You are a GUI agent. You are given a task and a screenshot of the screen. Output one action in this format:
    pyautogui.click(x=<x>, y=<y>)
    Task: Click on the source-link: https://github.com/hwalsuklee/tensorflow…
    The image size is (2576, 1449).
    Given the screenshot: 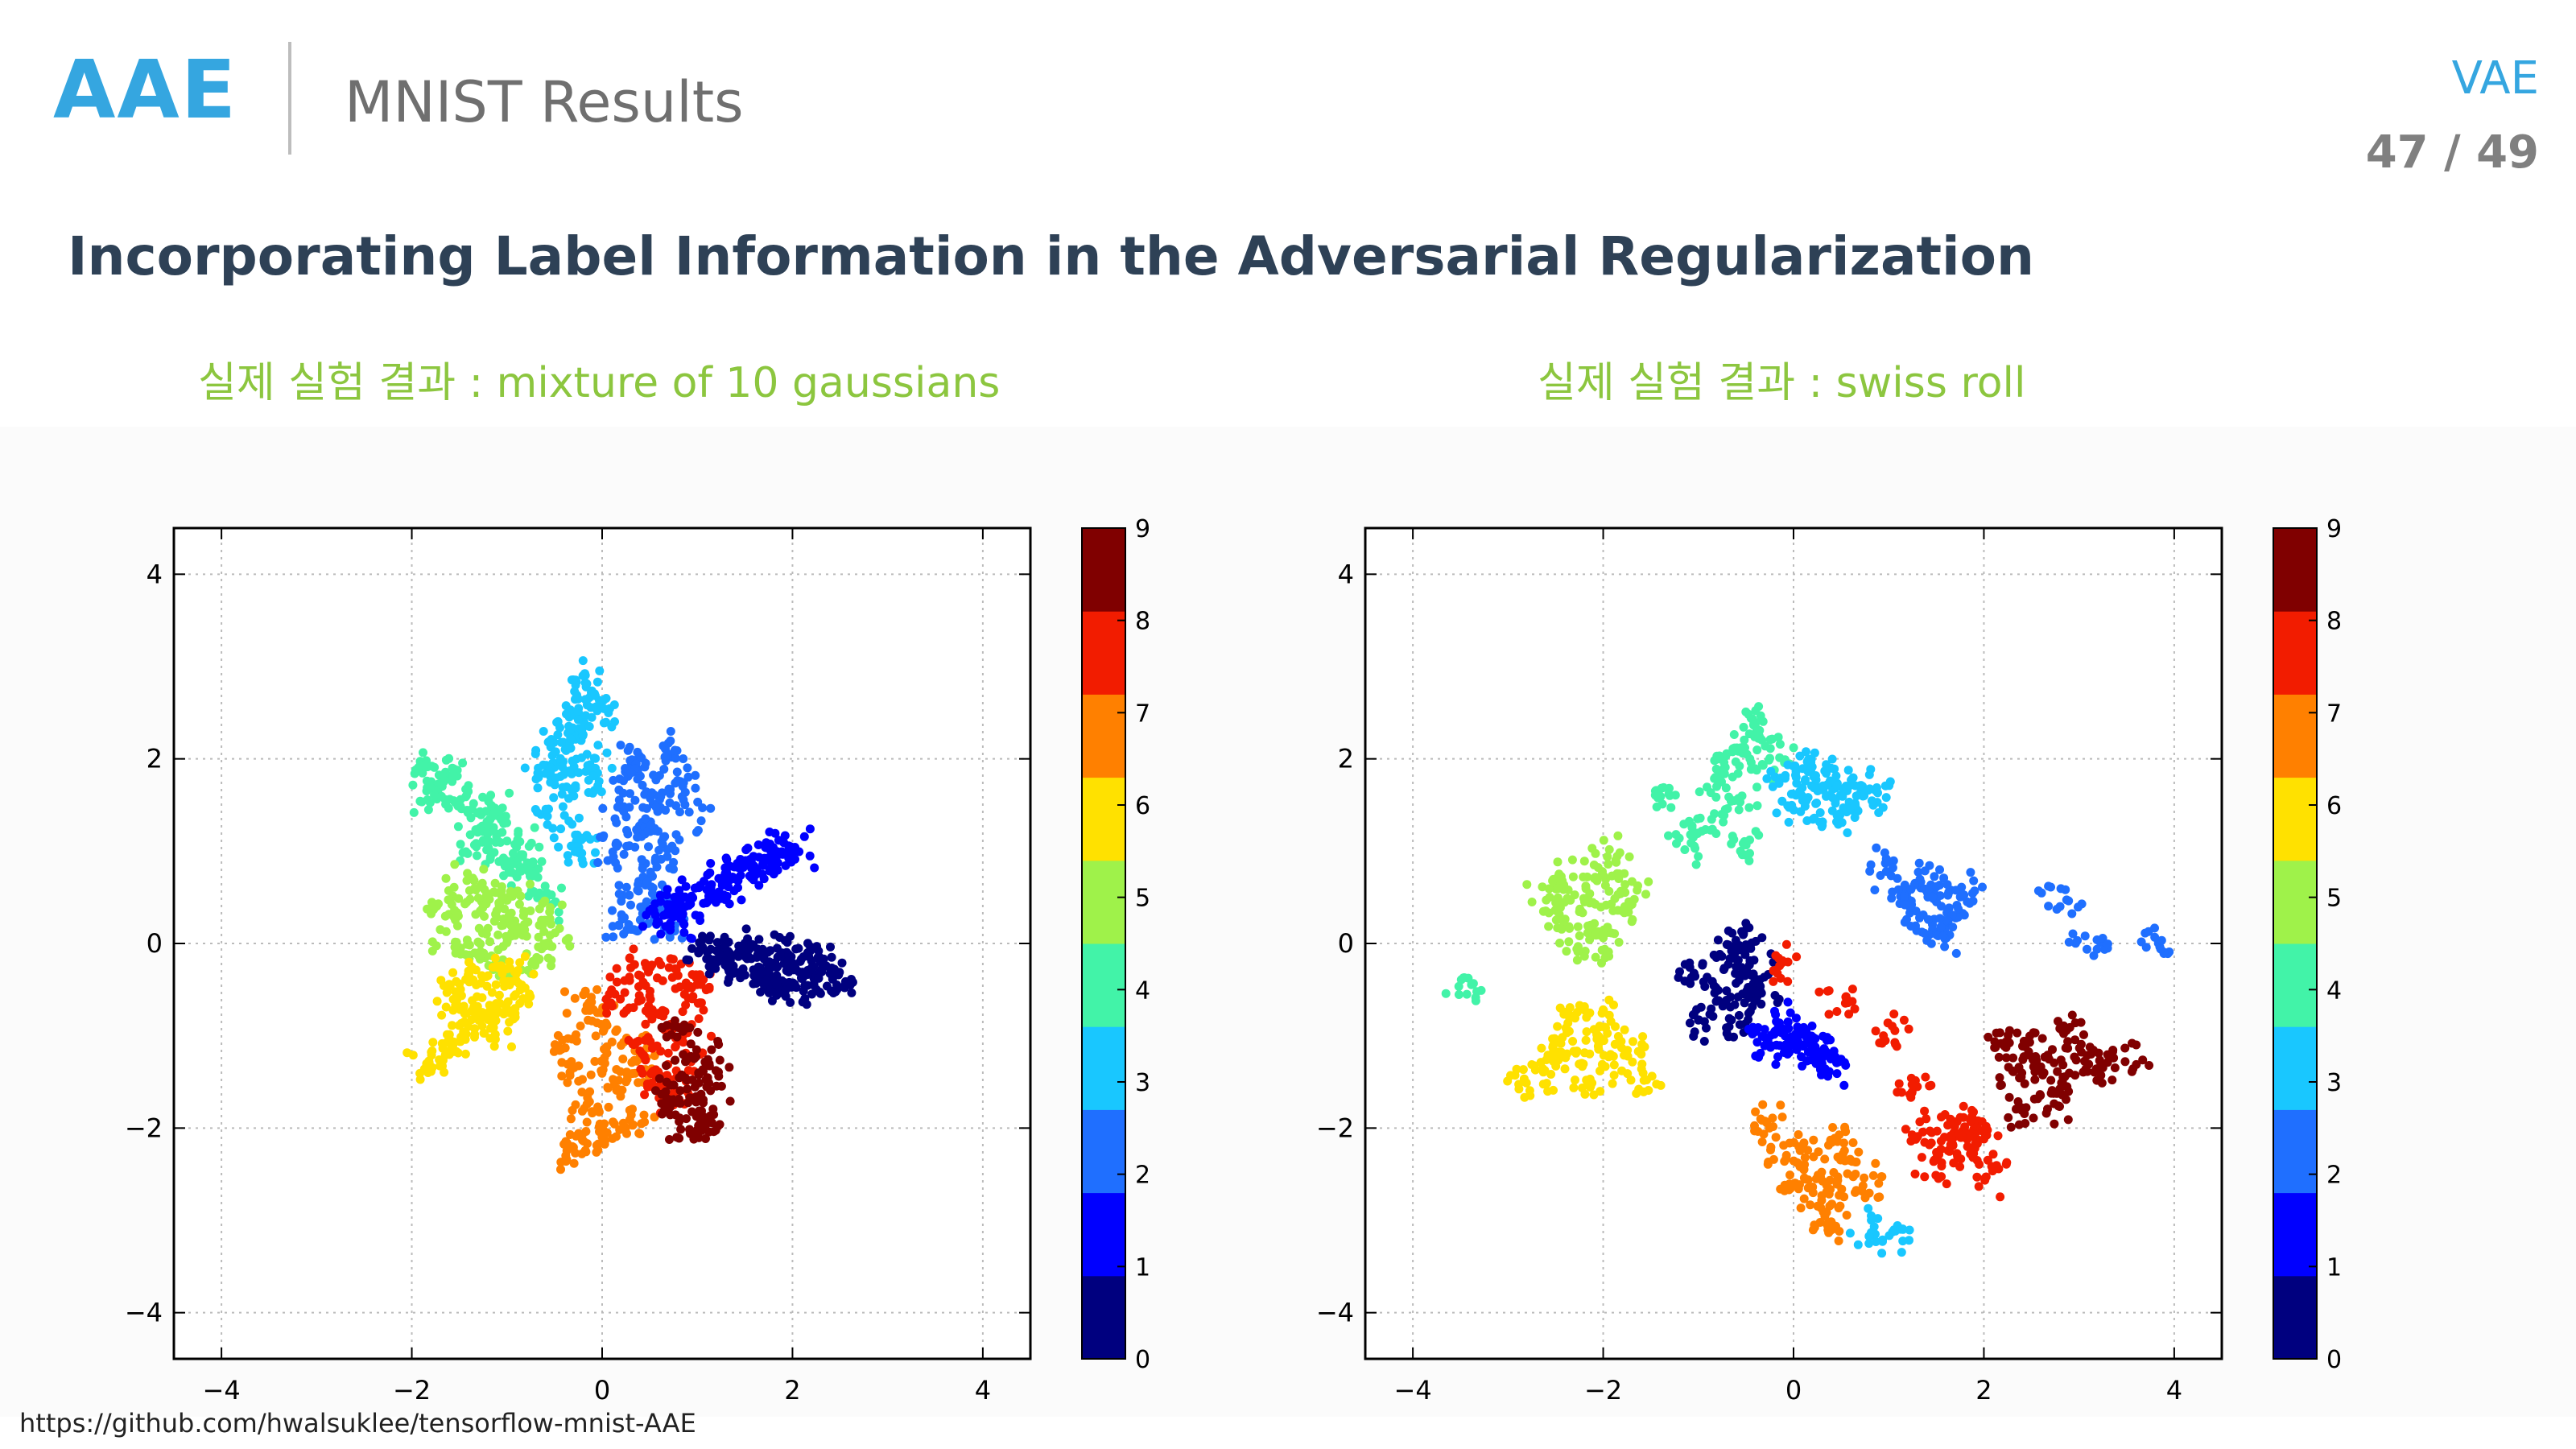 What is the action you would take?
    pyautogui.click(x=357, y=1423)
    